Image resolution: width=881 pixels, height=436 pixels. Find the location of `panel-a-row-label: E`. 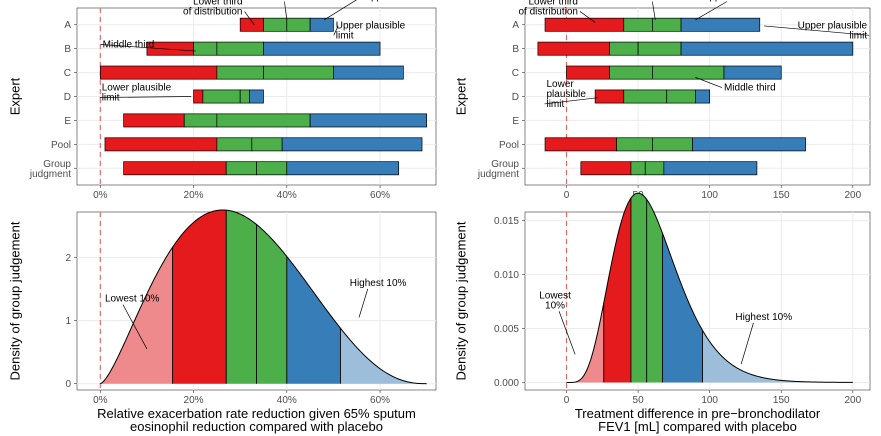

panel-a-row-label: E is located at coordinates (67, 121).